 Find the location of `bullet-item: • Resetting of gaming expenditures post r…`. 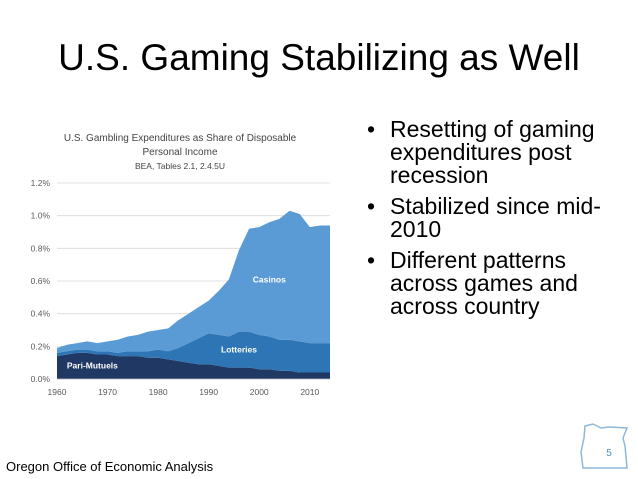

bullet-item: • Resetting of gaming expenditures post r… is located at coordinates (500, 152).